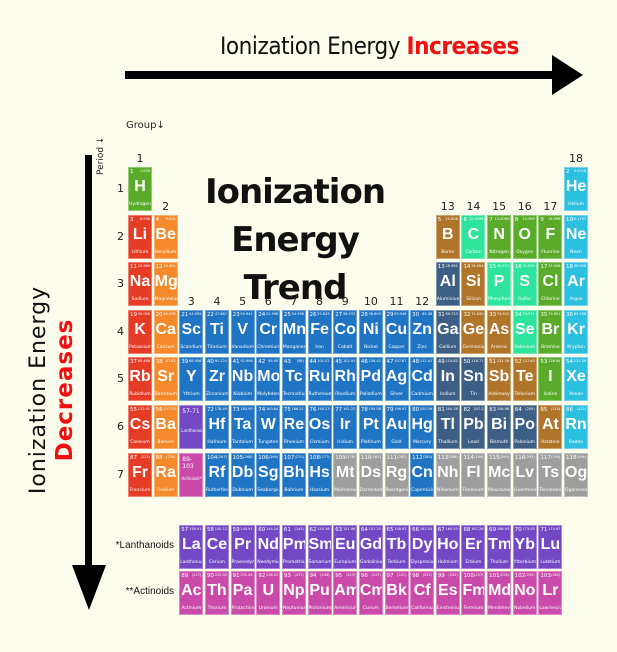 The width and height of the screenshot is (617, 652). I want to click on element-name: Niobium, so click(242, 395).